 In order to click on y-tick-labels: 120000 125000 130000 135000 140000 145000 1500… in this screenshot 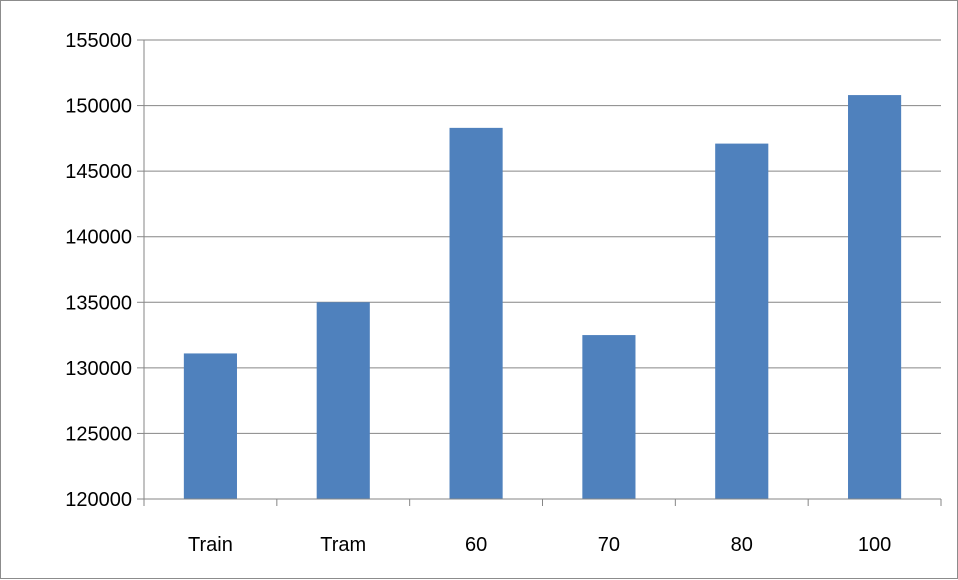, I will do `click(98, 270)`.